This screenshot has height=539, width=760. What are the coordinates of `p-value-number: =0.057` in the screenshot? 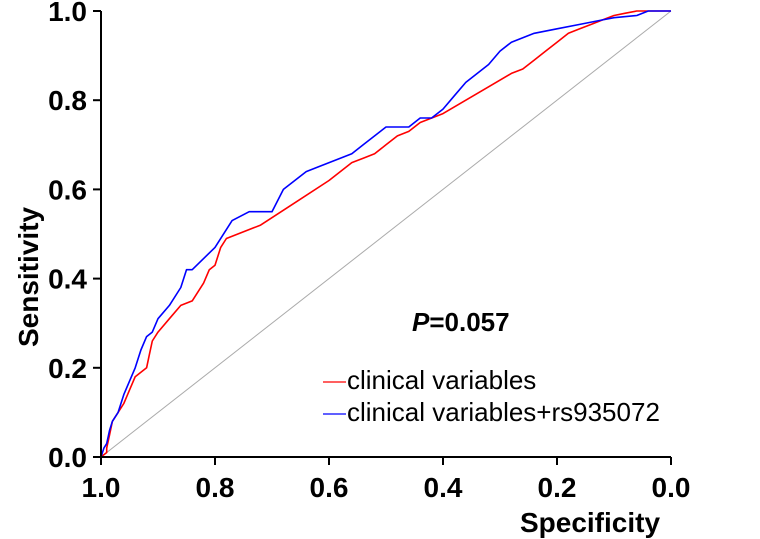 It's located at (469, 322).